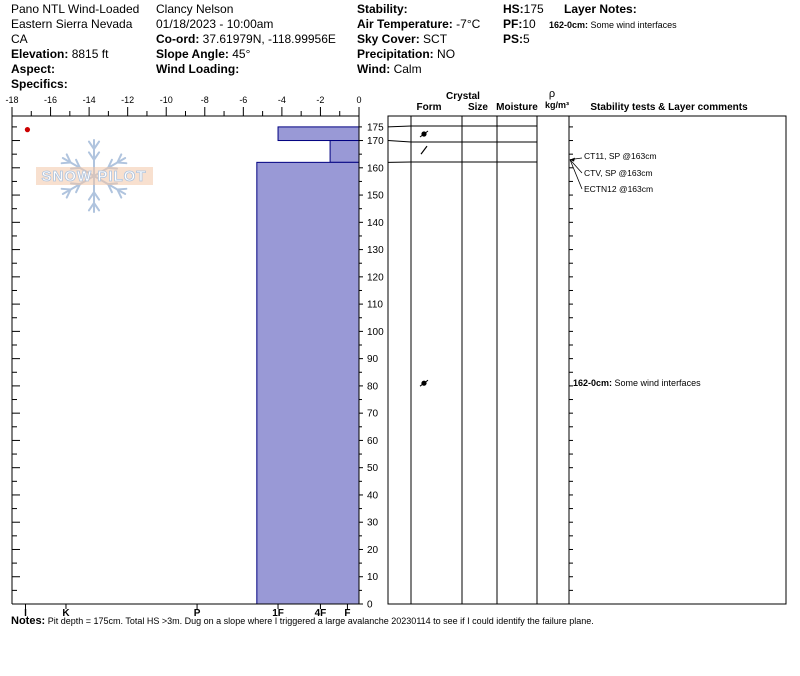 Image resolution: width=800 pixels, height=676 pixels. Describe the element at coordinates (620, 156) in the screenshot. I see `stability-test-label: CT11, SP @163cm` at that location.